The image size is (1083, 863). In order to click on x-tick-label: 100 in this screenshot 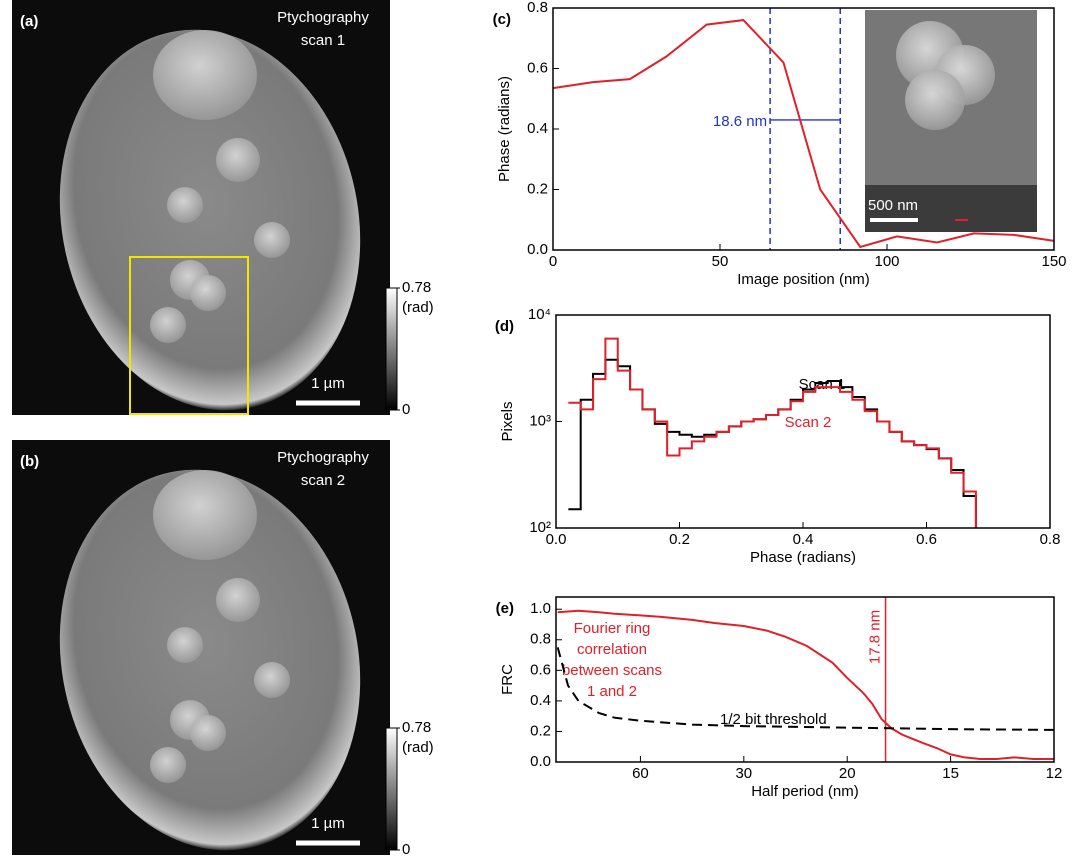, I will do `click(886, 261)`.